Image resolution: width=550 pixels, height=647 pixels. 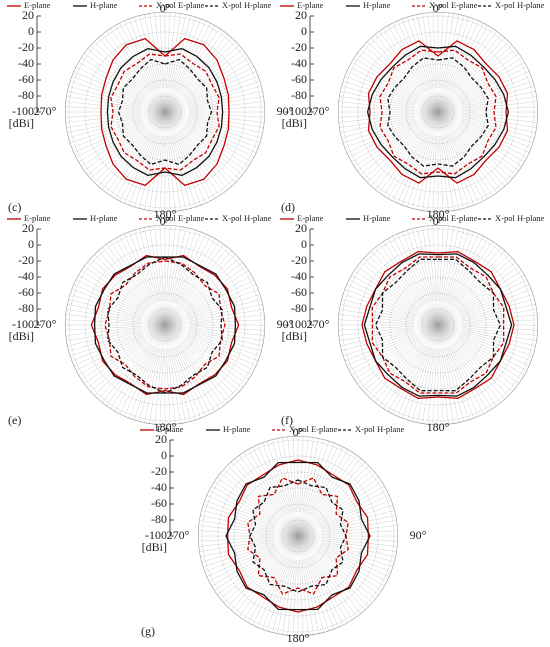 What do you see at coordinates (104, 218) in the screenshot?
I see `legend-label: H-plane` at bounding box center [104, 218].